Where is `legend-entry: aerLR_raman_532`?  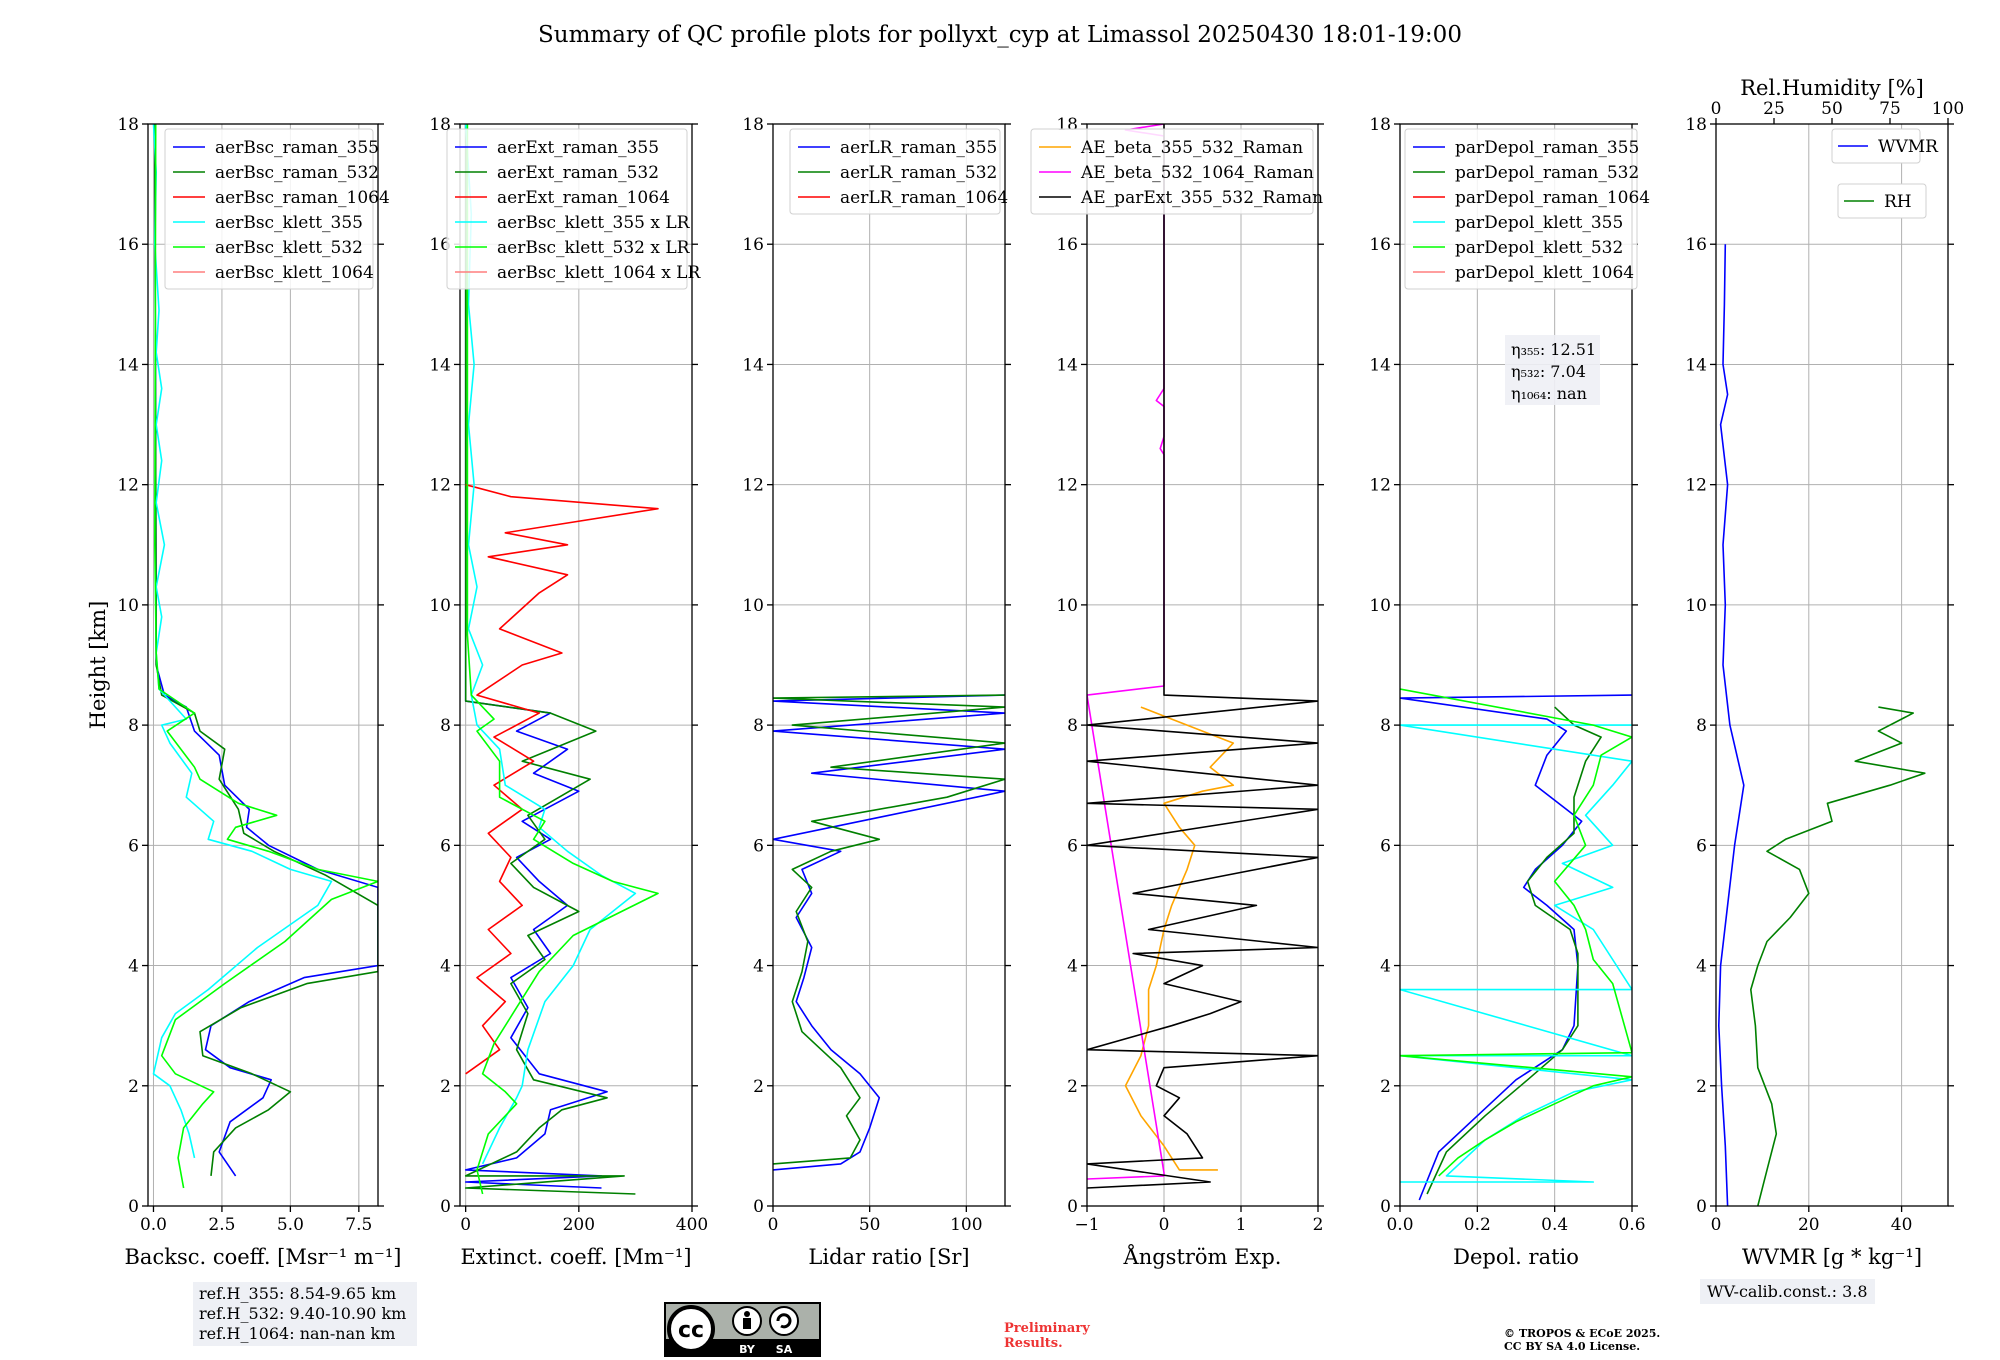
legend-entry: aerLR_raman_532 is located at coordinates (918, 173).